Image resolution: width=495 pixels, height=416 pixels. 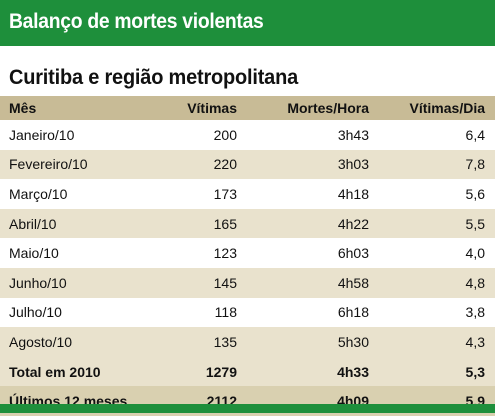 What do you see at coordinates (42, 134) in the screenshot?
I see `cell-month: Janeiro/10` at bounding box center [42, 134].